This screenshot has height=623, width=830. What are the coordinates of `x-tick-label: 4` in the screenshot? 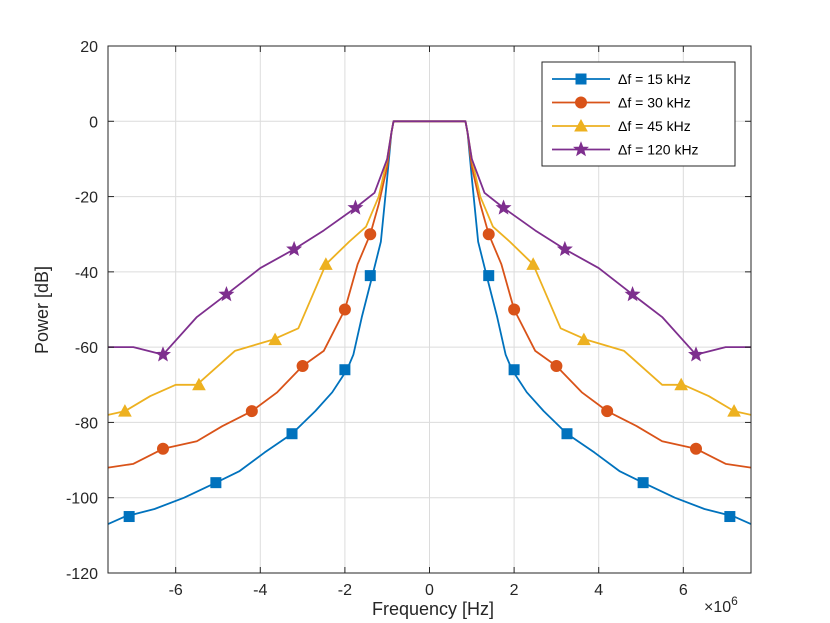 It's located at (598, 590).